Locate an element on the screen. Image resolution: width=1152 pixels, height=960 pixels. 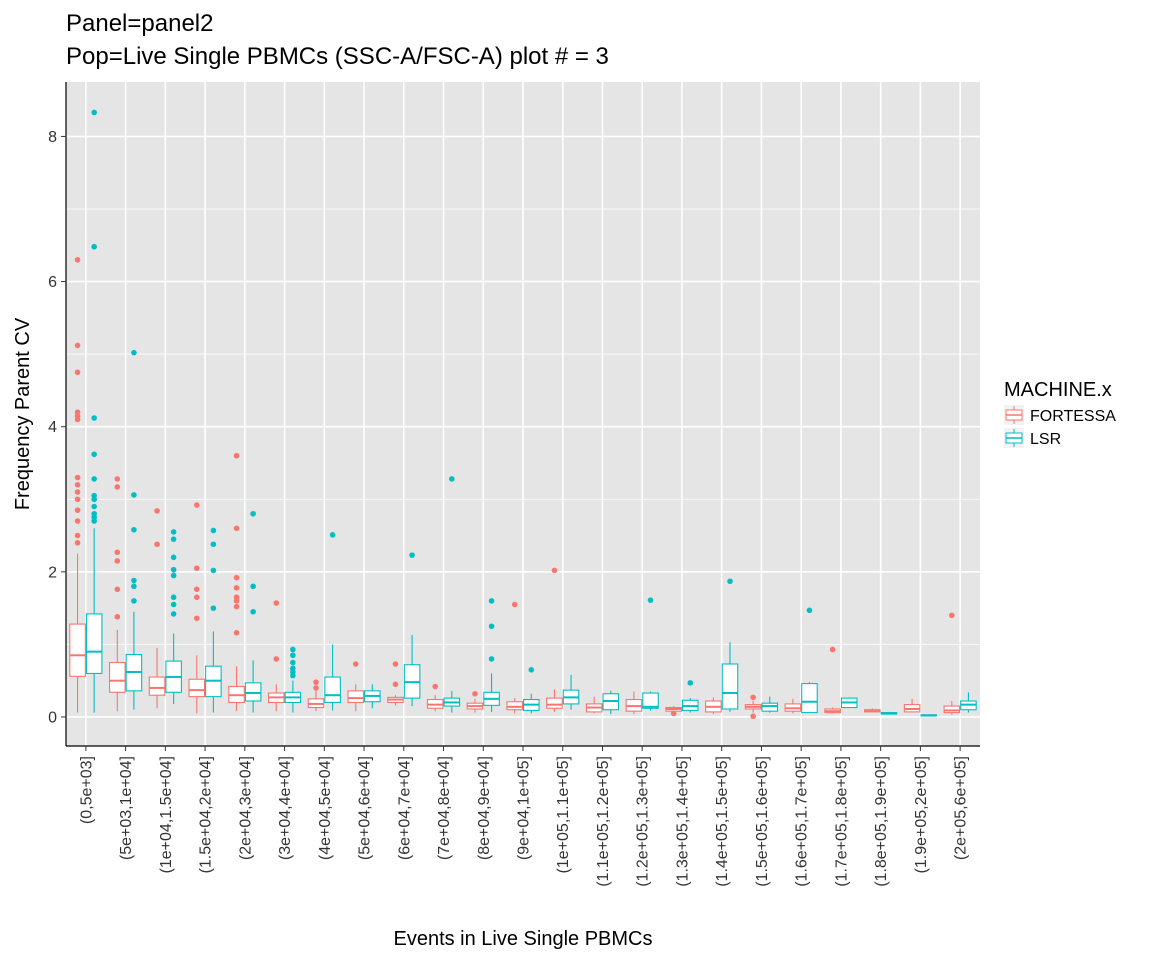
y-tick-label: 8 is located at coordinates (52, 137).